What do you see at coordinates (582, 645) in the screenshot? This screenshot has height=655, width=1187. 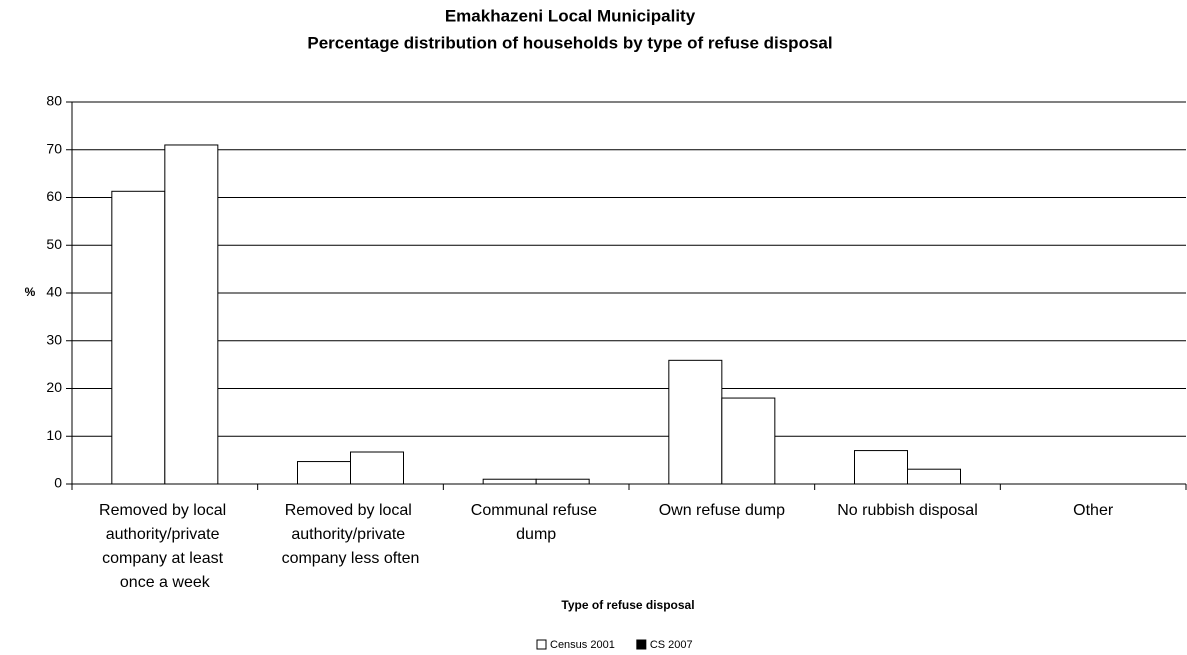 I see `legend-label: Census 2001` at bounding box center [582, 645].